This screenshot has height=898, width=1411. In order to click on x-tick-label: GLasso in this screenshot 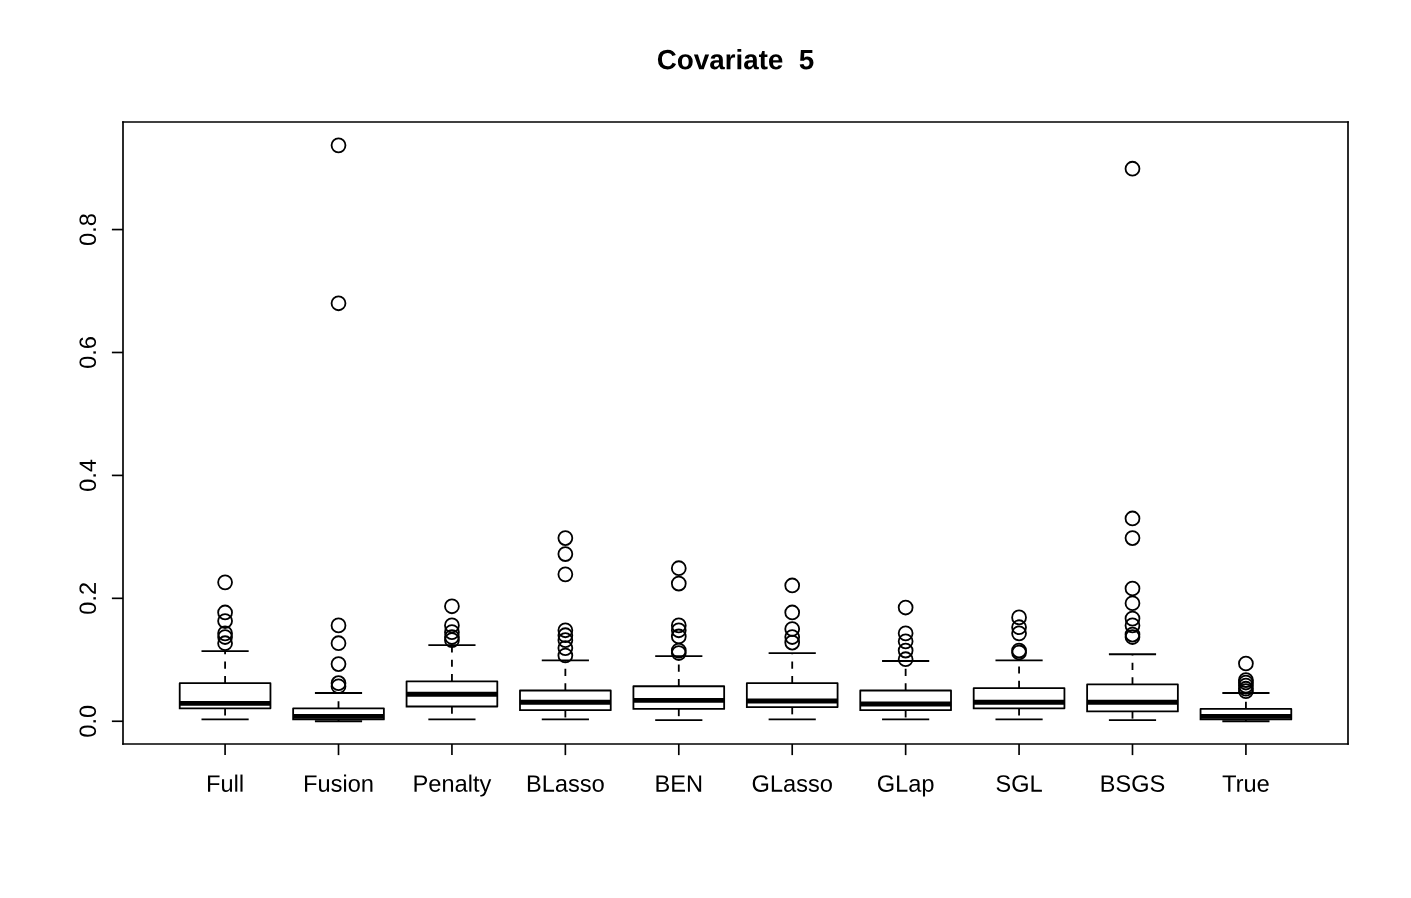, I will do `click(792, 783)`.